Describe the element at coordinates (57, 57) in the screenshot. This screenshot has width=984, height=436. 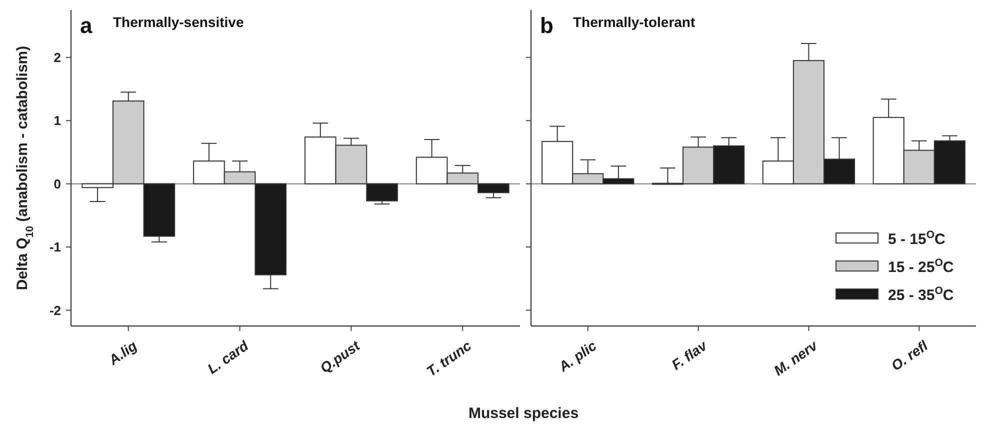
I see `y-tick-label: 2` at that location.